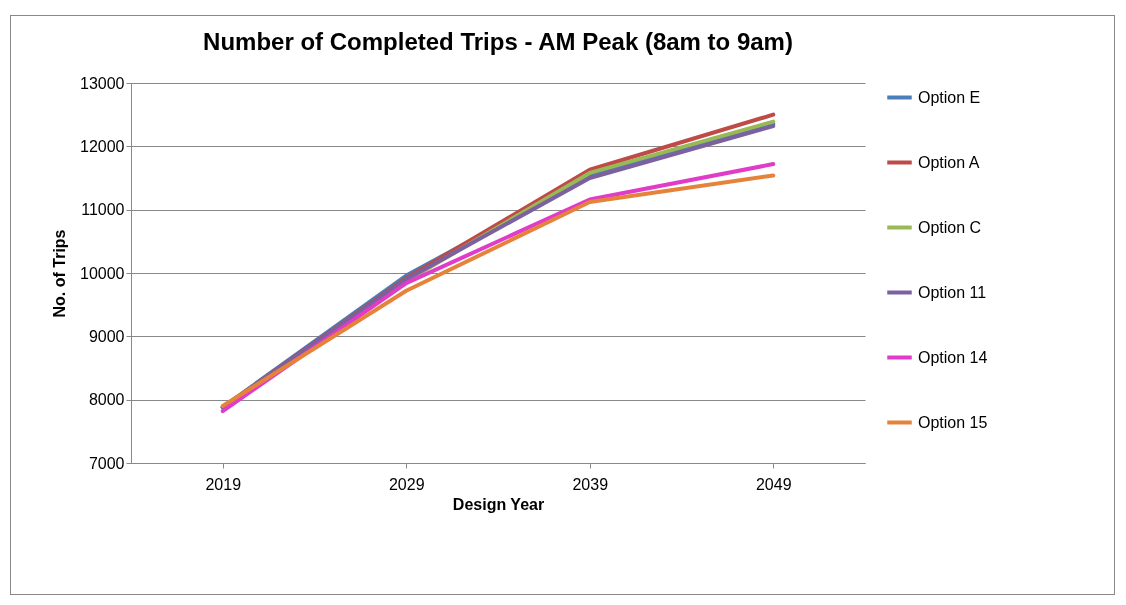 The image size is (1126, 605). What do you see at coordinates (102, 273) in the screenshot?
I see `y-tick-label: 10000` at bounding box center [102, 273].